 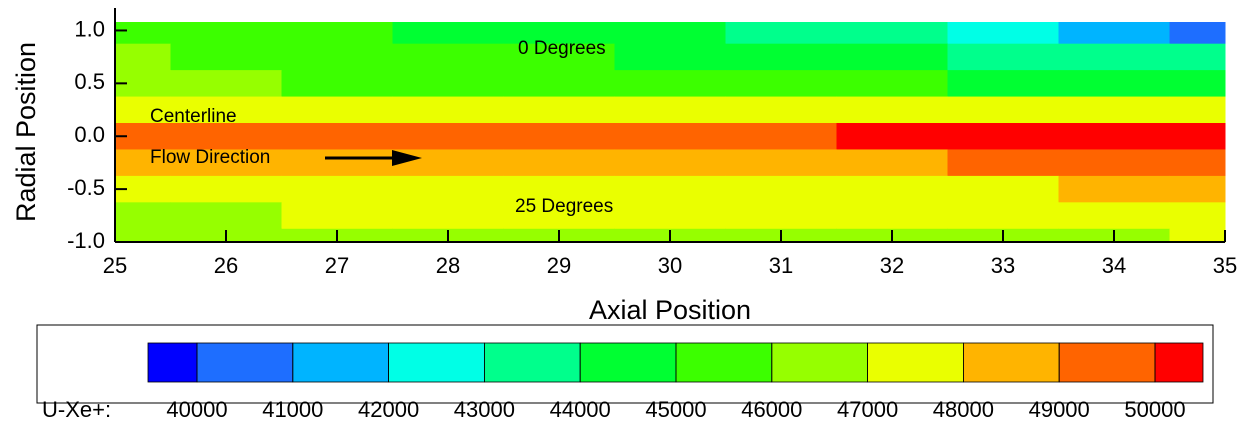 I want to click on x-tick-label: 33, so click(x=1003, y=265).